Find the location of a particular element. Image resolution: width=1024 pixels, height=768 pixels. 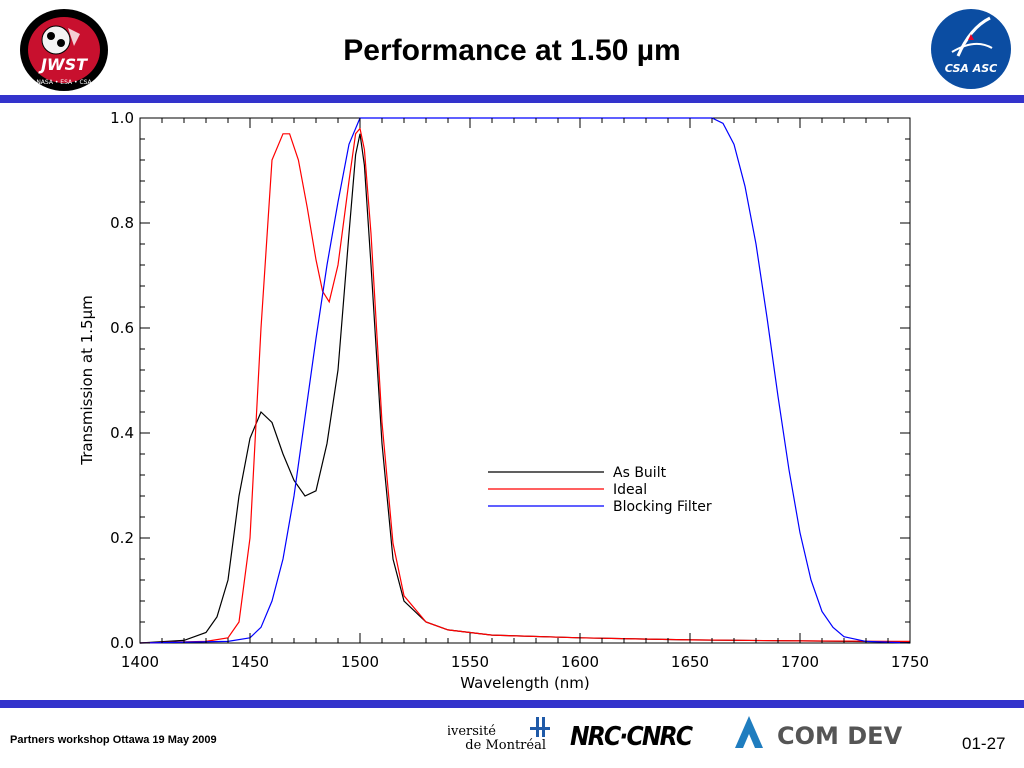

y-axis-label: Transmission at 1.5µm is located at coordinates (87, 380).